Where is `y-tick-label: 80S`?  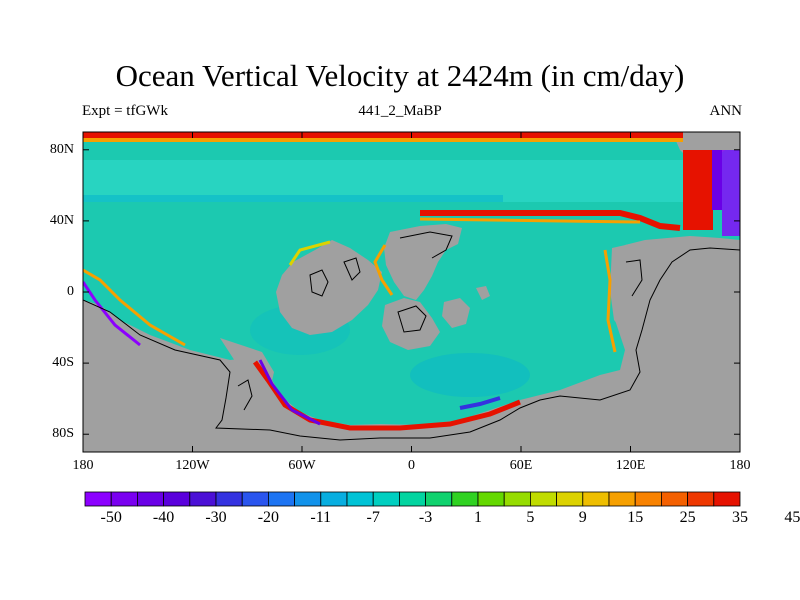
y-tick-label: 80S is located at coordinates (63, 434).